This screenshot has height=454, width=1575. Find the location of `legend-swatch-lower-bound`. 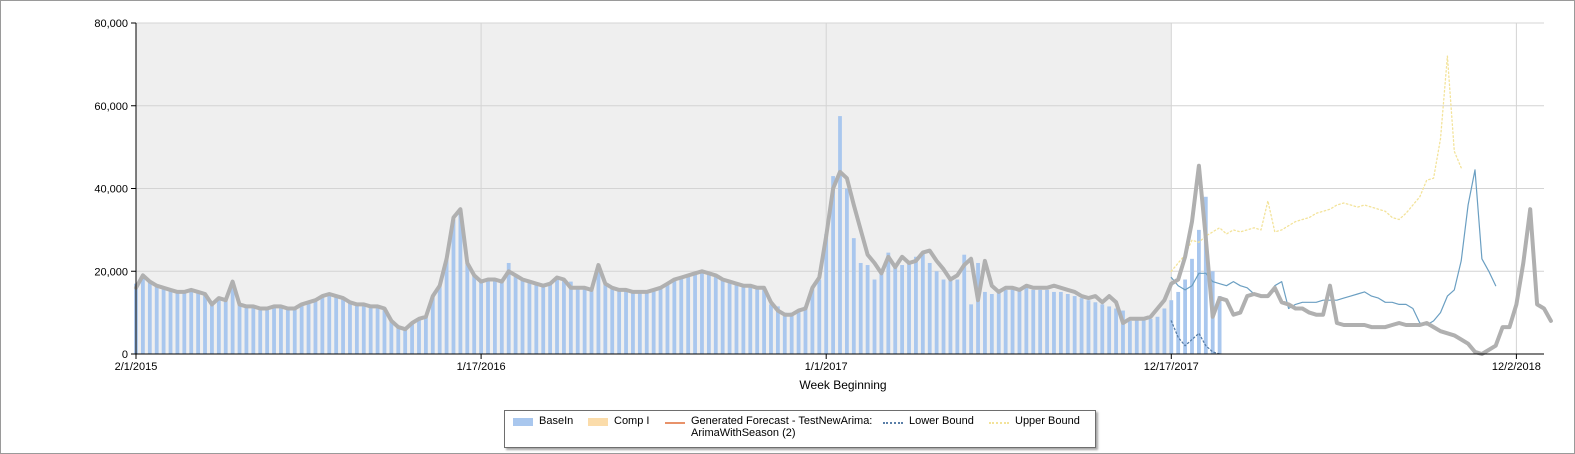

legend-swatch-lower-bound is located at coordinates (893, 423).